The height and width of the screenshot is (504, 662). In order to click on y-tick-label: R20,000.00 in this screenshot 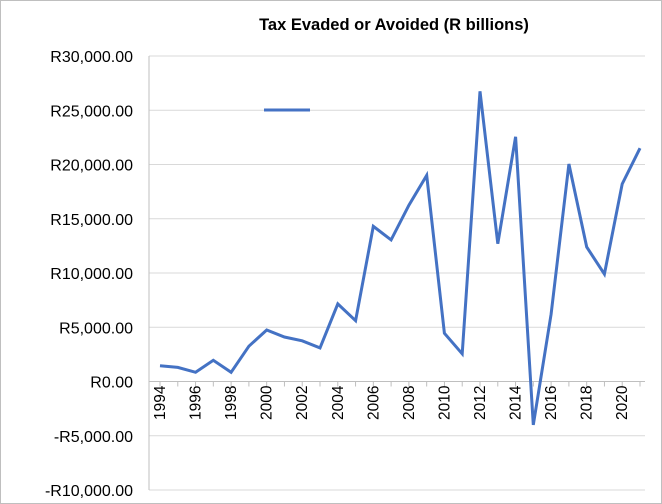, I will do `click(91, 166)`.